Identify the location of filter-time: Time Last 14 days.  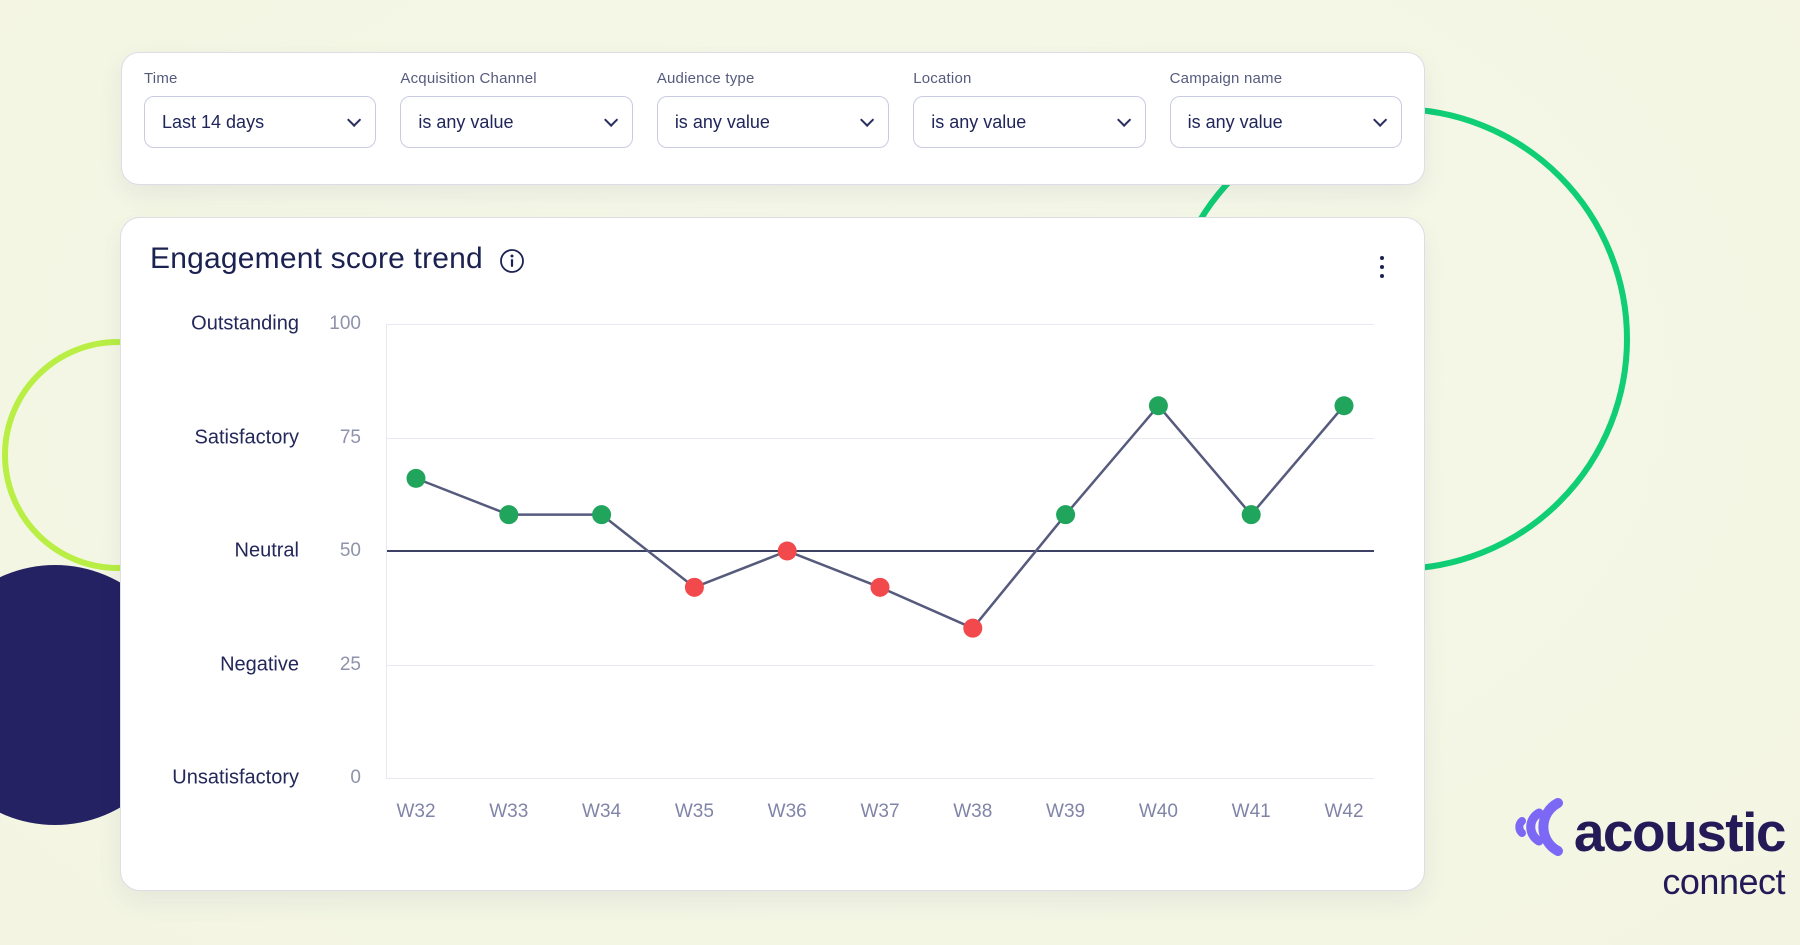
(260, 127).